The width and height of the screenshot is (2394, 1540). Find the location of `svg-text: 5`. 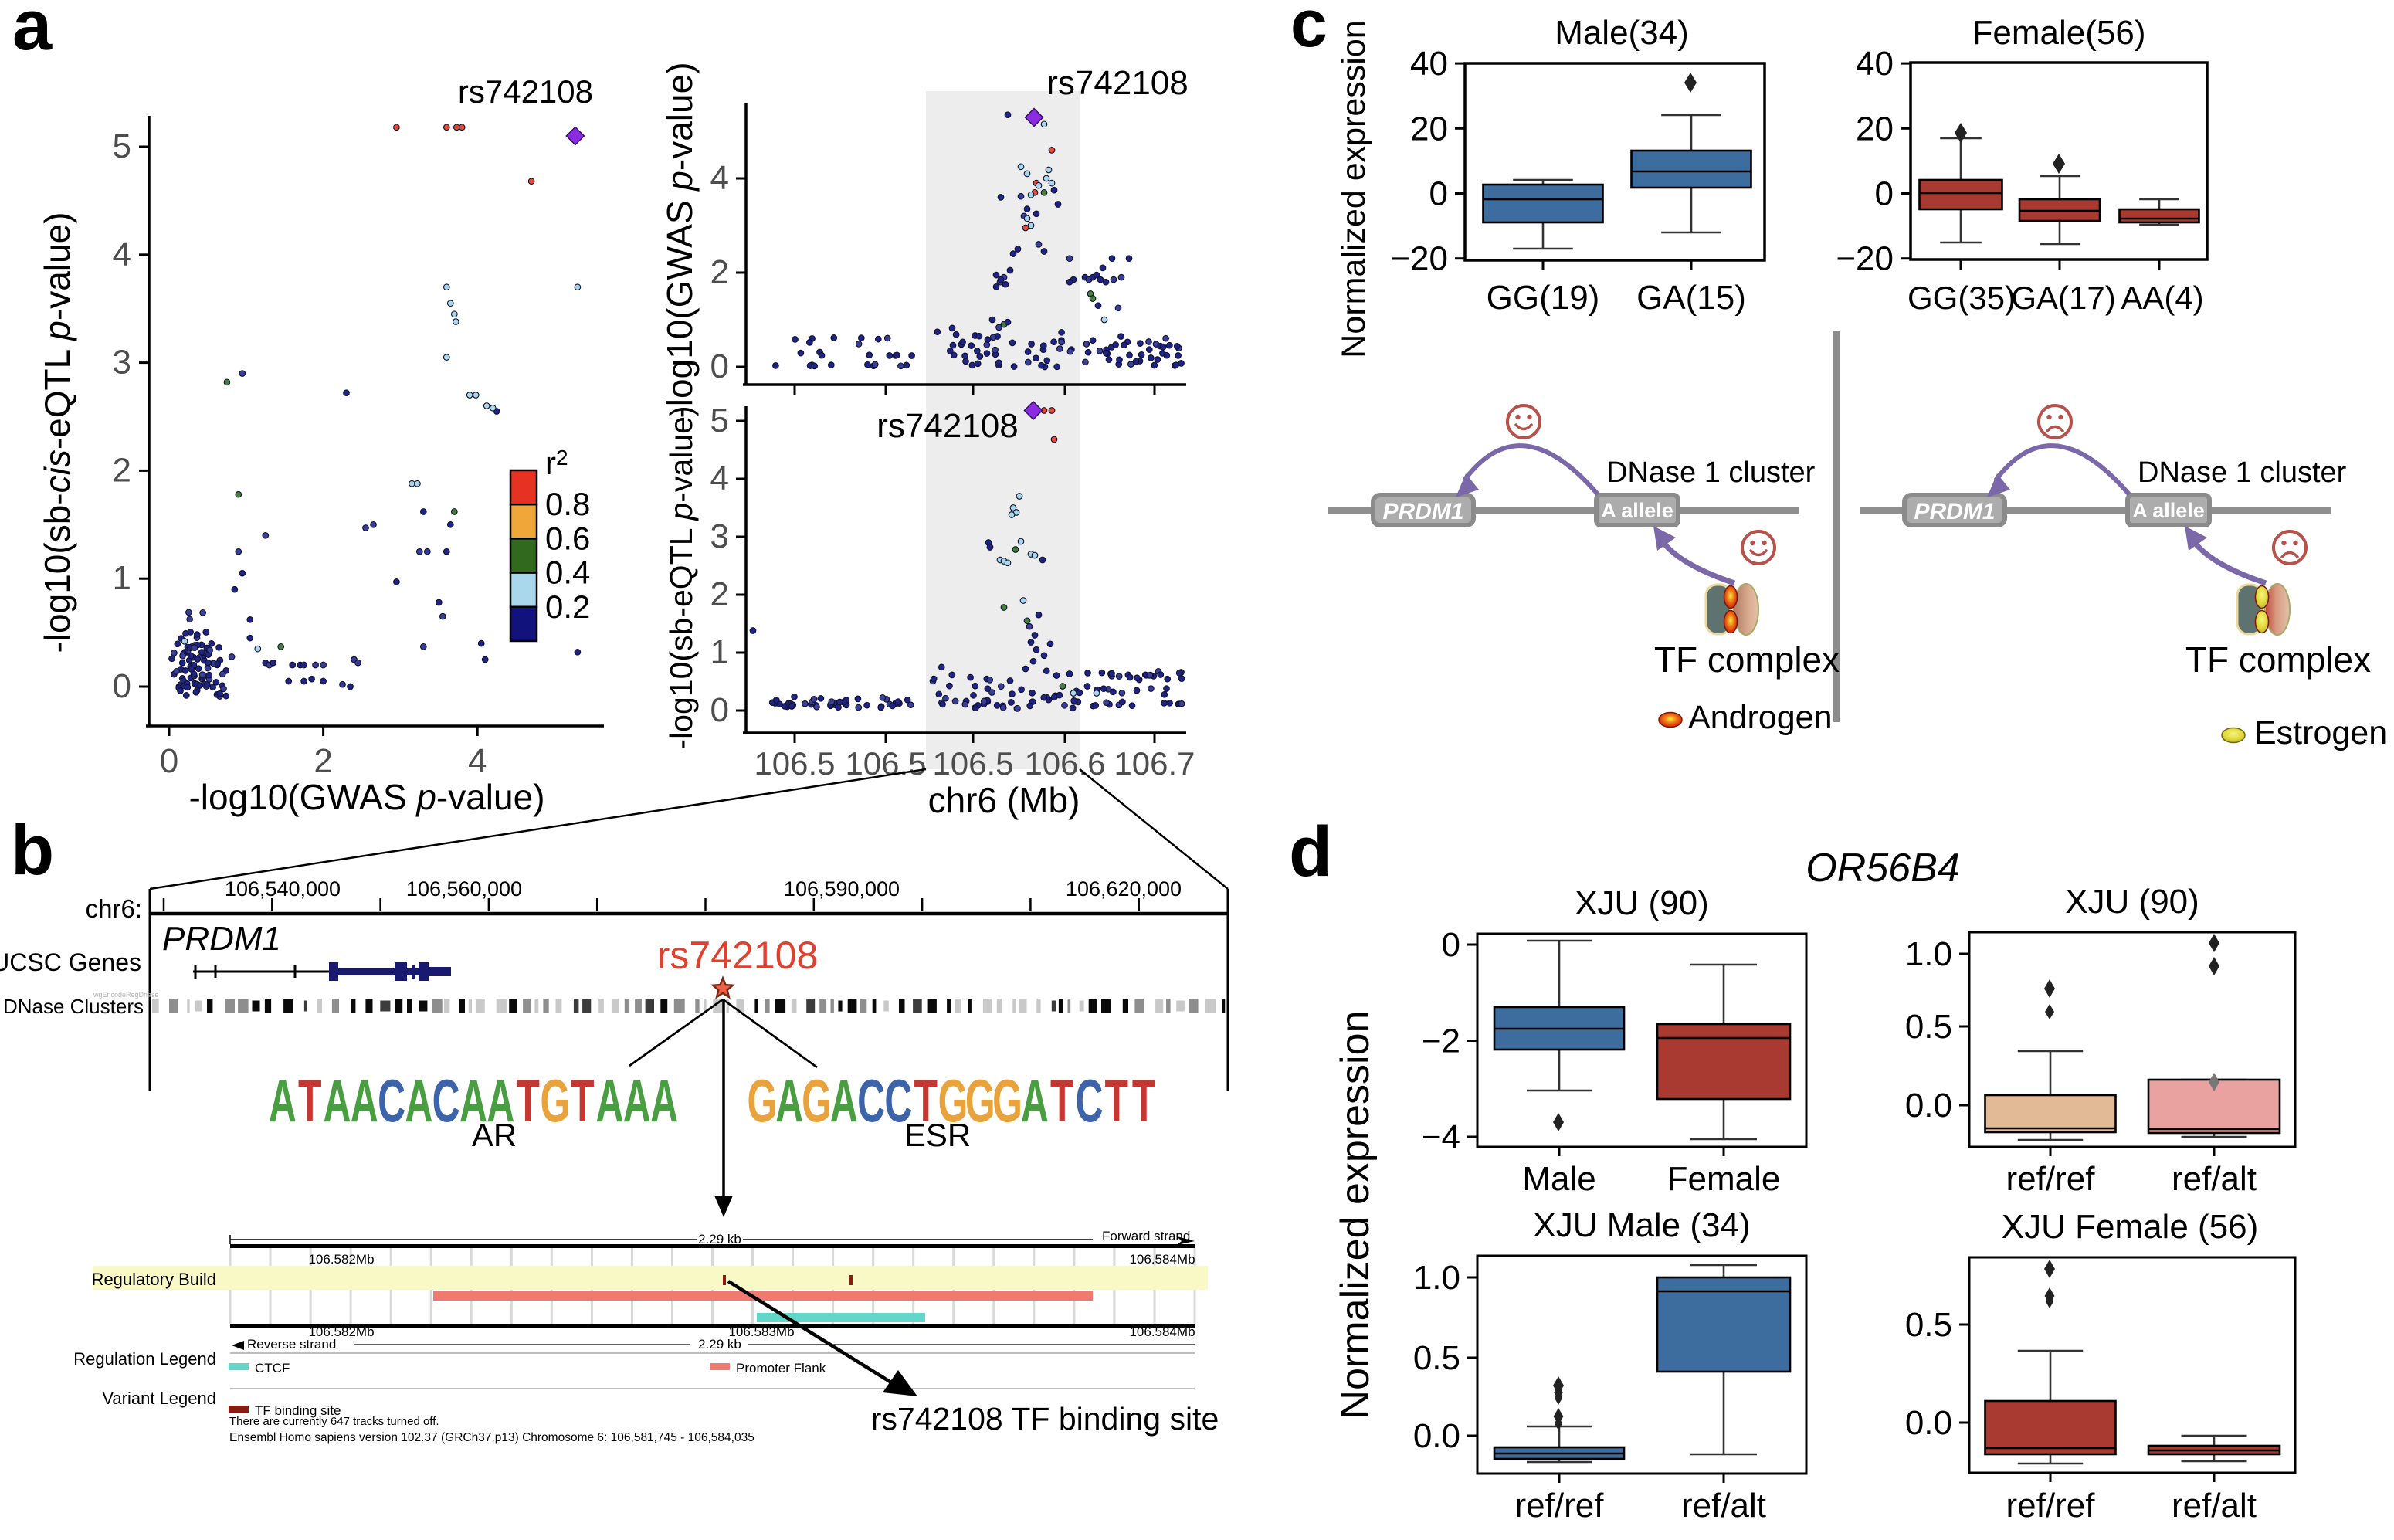

svg-text: 5 is located at coordinates (719, 420).